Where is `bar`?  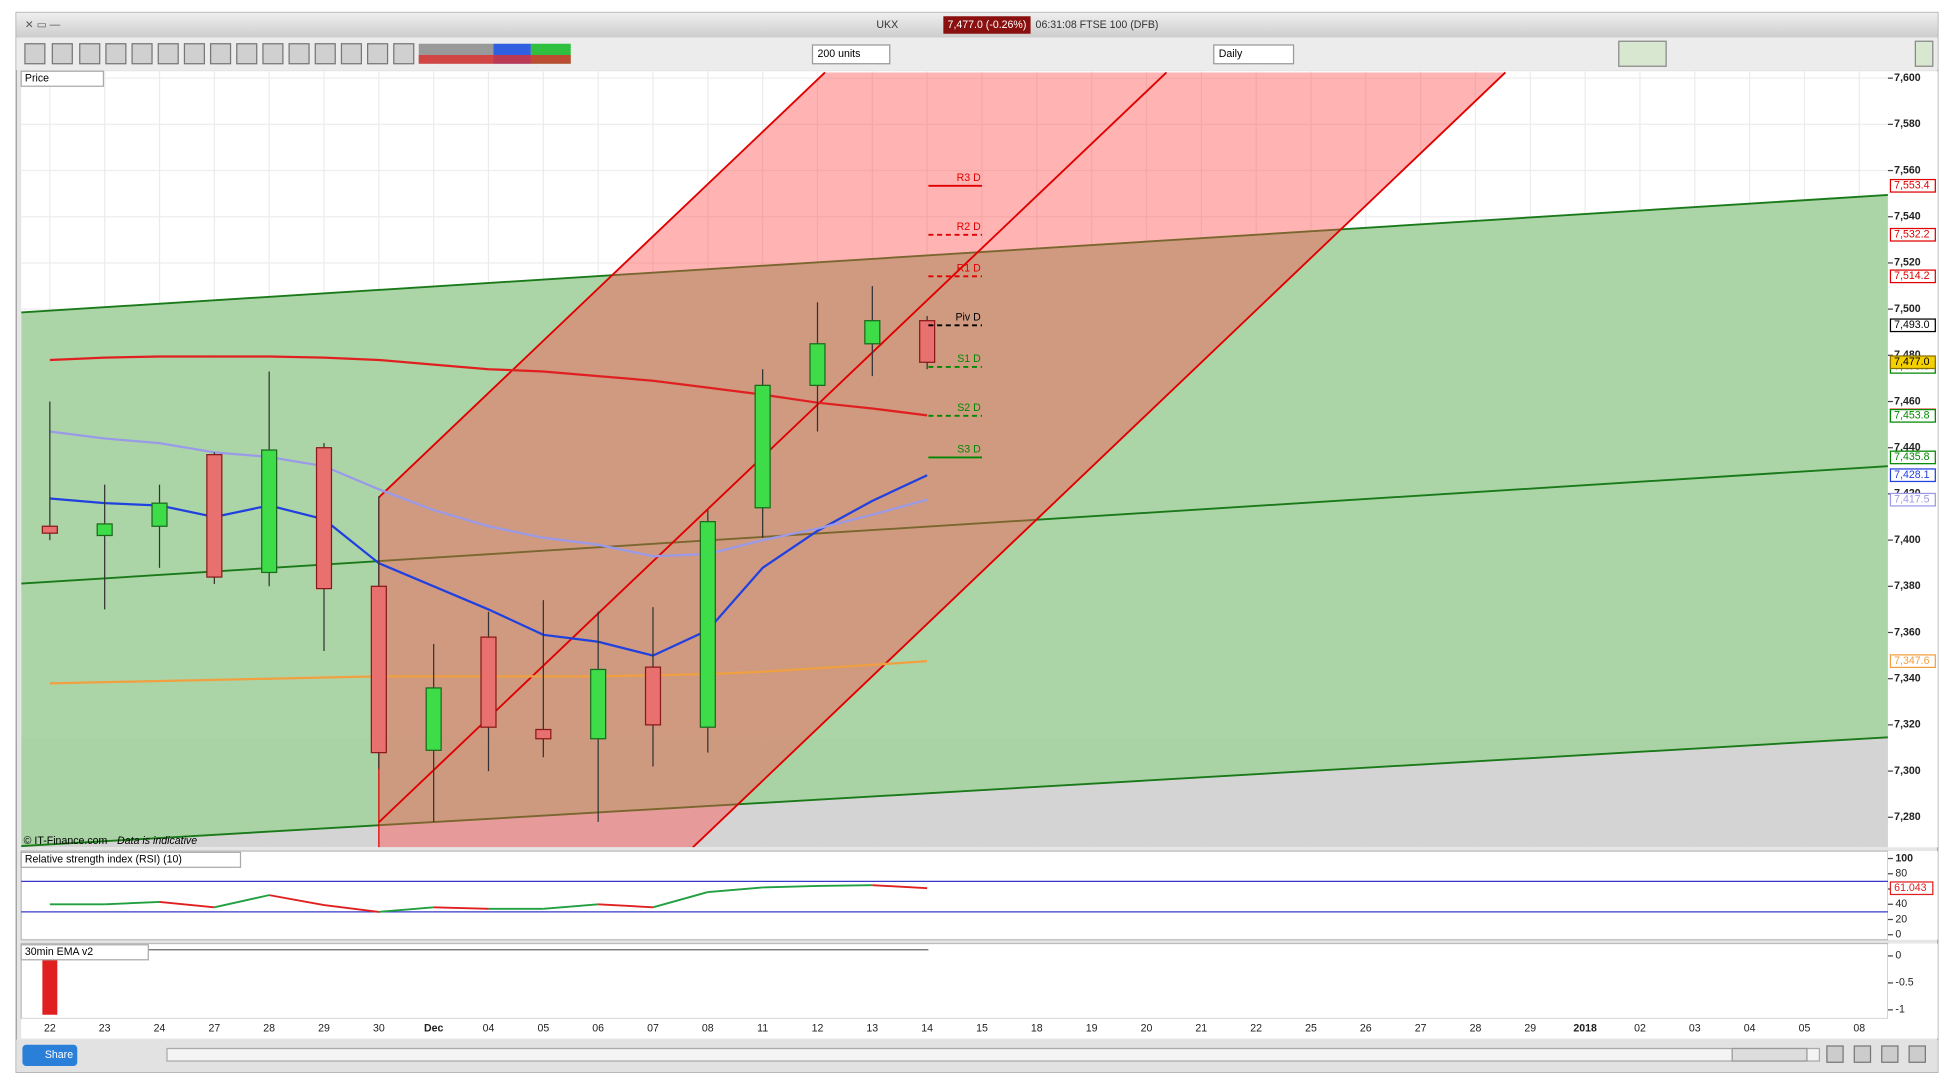
bar is located at coordinates (50, 985).